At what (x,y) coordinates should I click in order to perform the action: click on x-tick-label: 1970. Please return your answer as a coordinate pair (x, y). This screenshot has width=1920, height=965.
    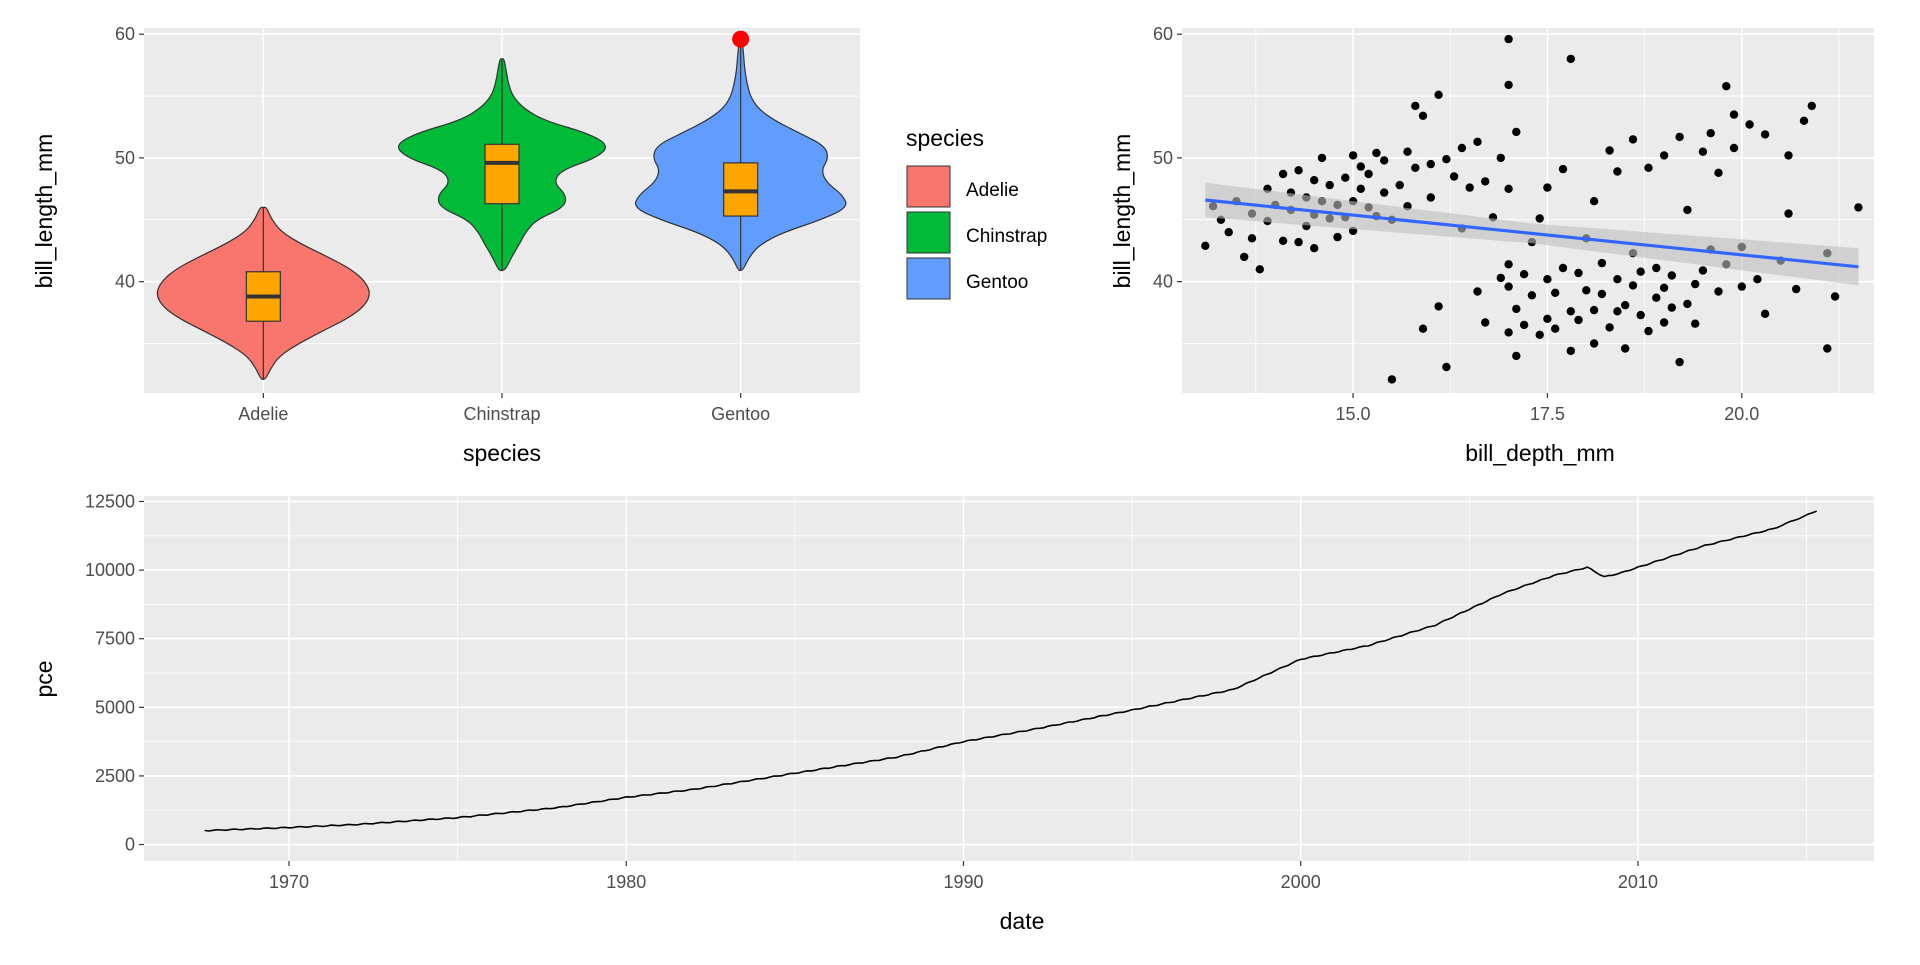
    Looking at the image, I should click on (289, 882).